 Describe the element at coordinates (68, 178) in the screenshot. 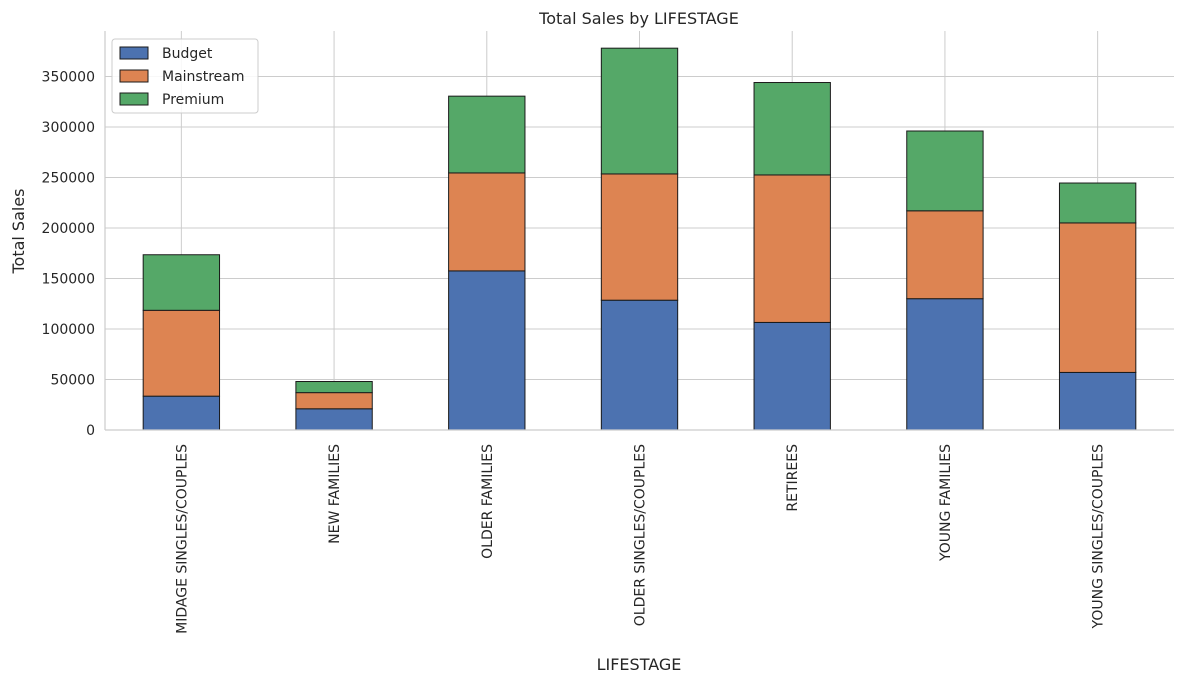

I see `y-tick-label: 250000` at that location.